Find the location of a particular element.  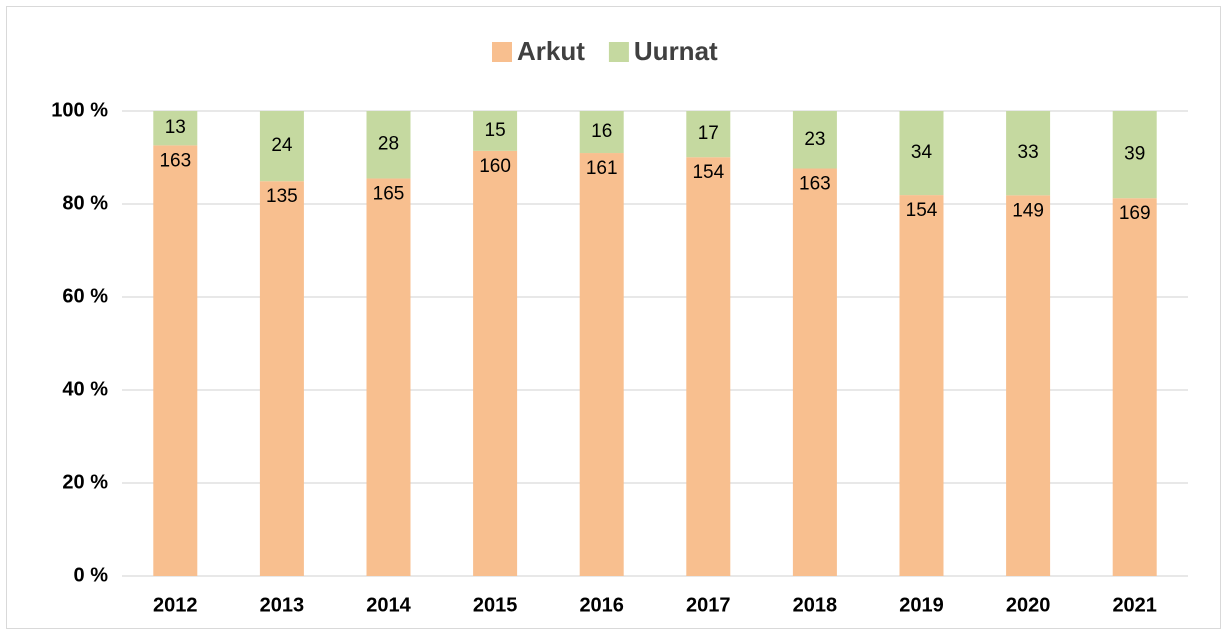

x-tick-label: 2021 is located at coordinates (1134, 605).